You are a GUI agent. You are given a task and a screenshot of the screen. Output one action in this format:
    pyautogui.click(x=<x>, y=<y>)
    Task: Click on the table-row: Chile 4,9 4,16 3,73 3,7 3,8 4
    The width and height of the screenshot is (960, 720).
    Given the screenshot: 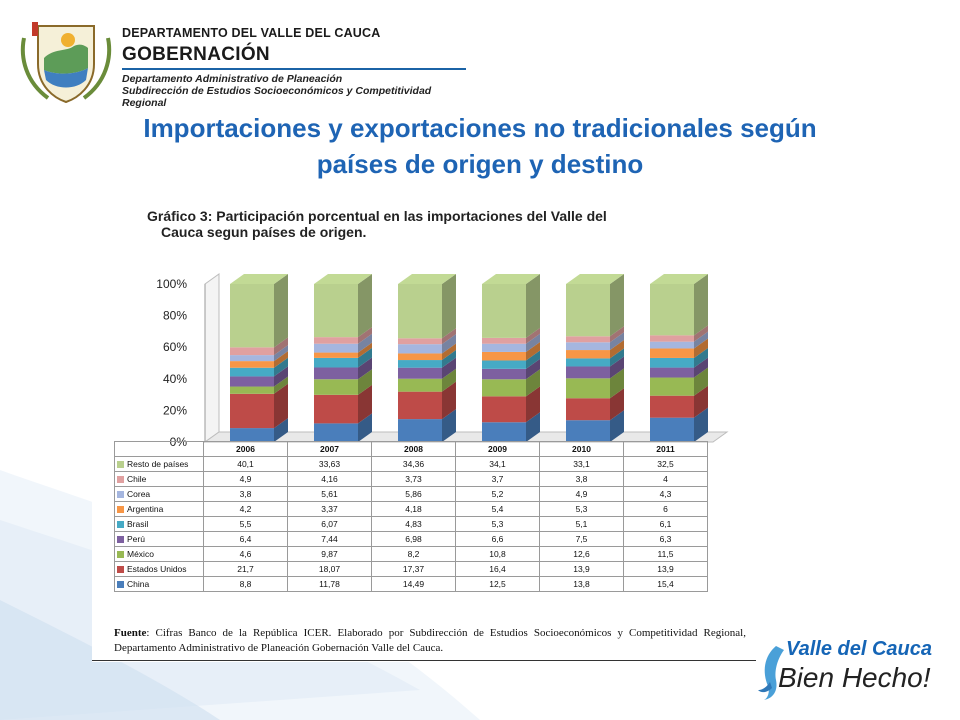 What is the action you would take?
    pyautogui.click(x=411, y=479)
    